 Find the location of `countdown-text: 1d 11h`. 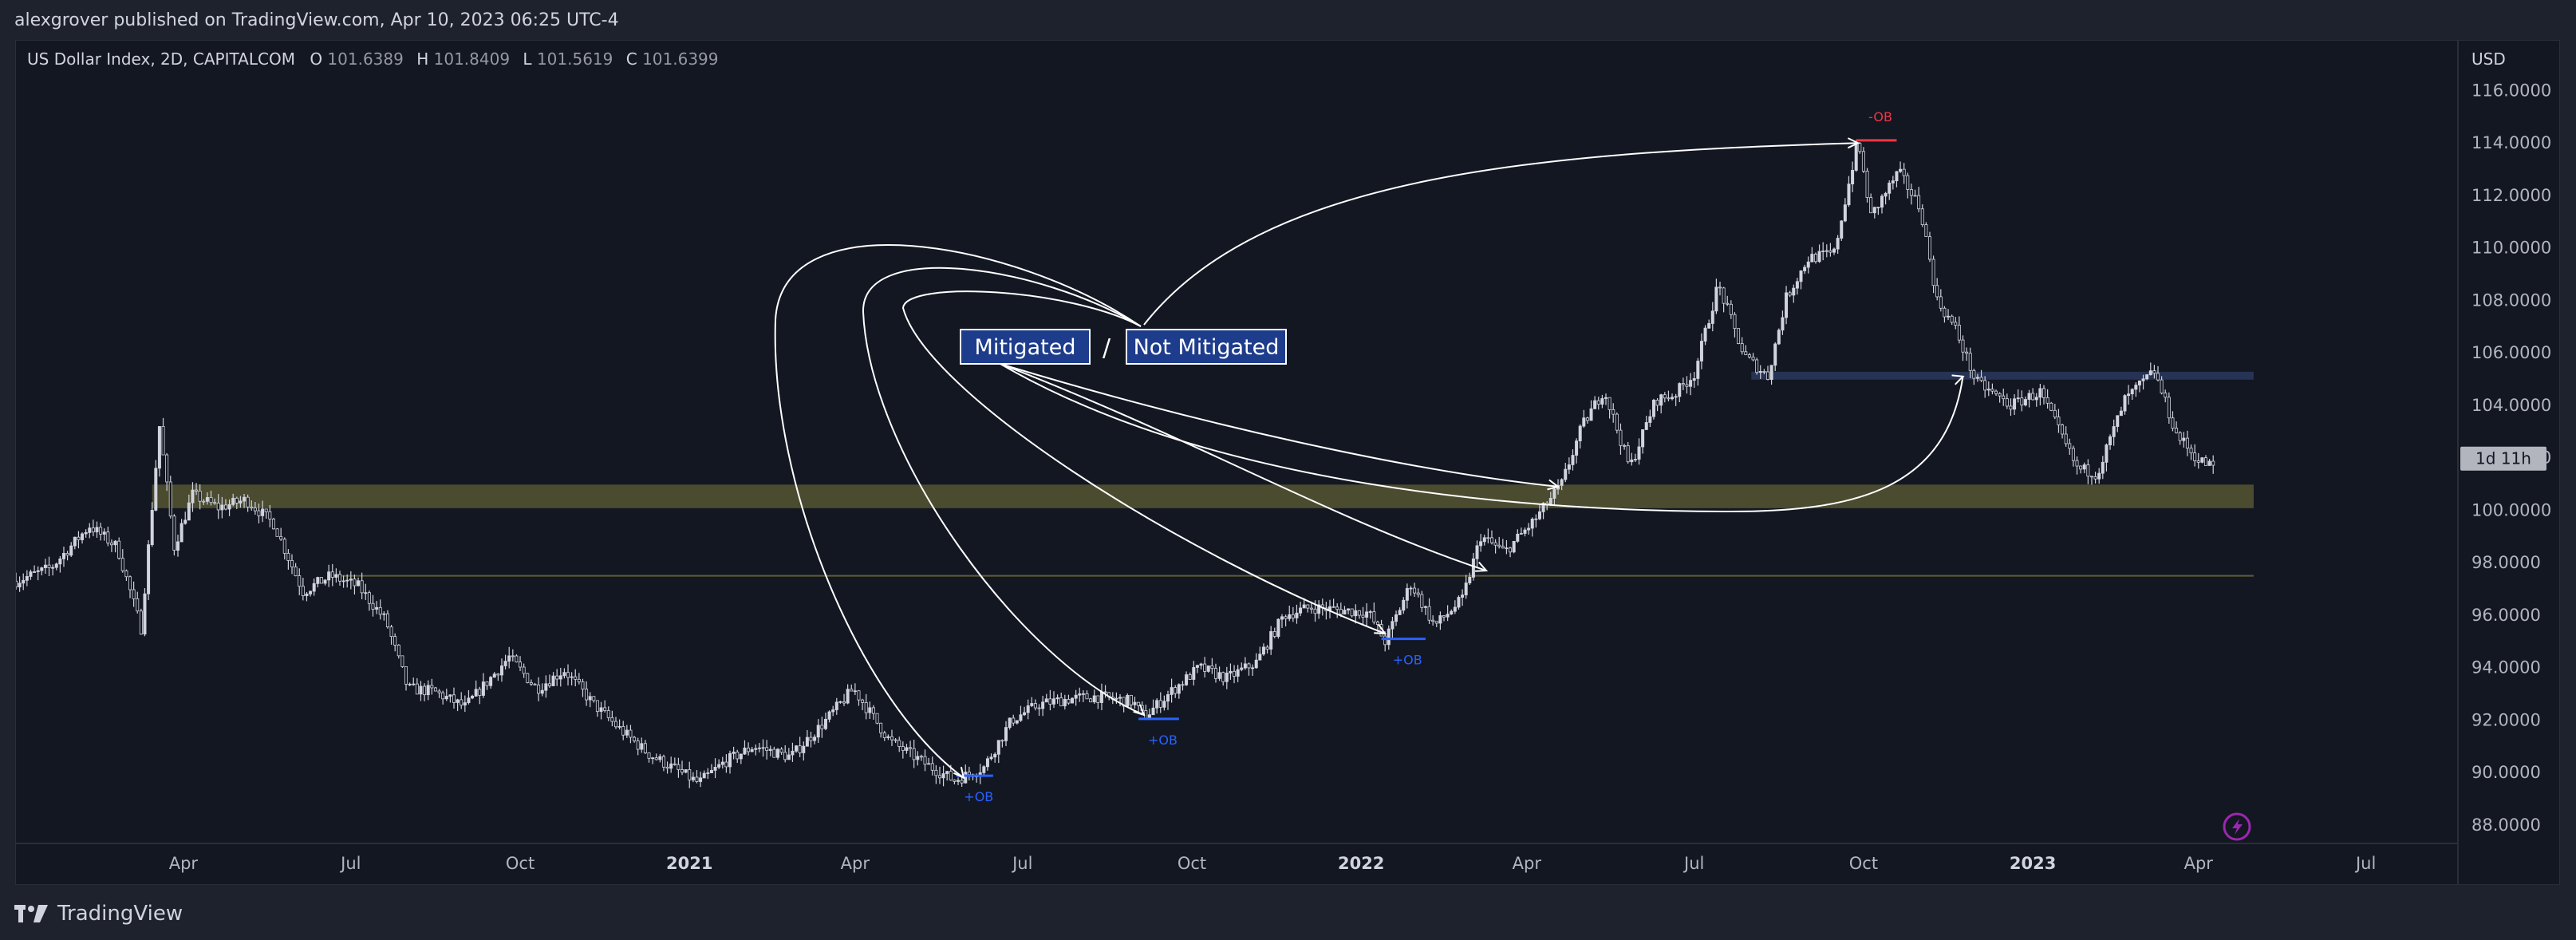

countdown-text: 1d 11h is located at coordinates (2503, 459).